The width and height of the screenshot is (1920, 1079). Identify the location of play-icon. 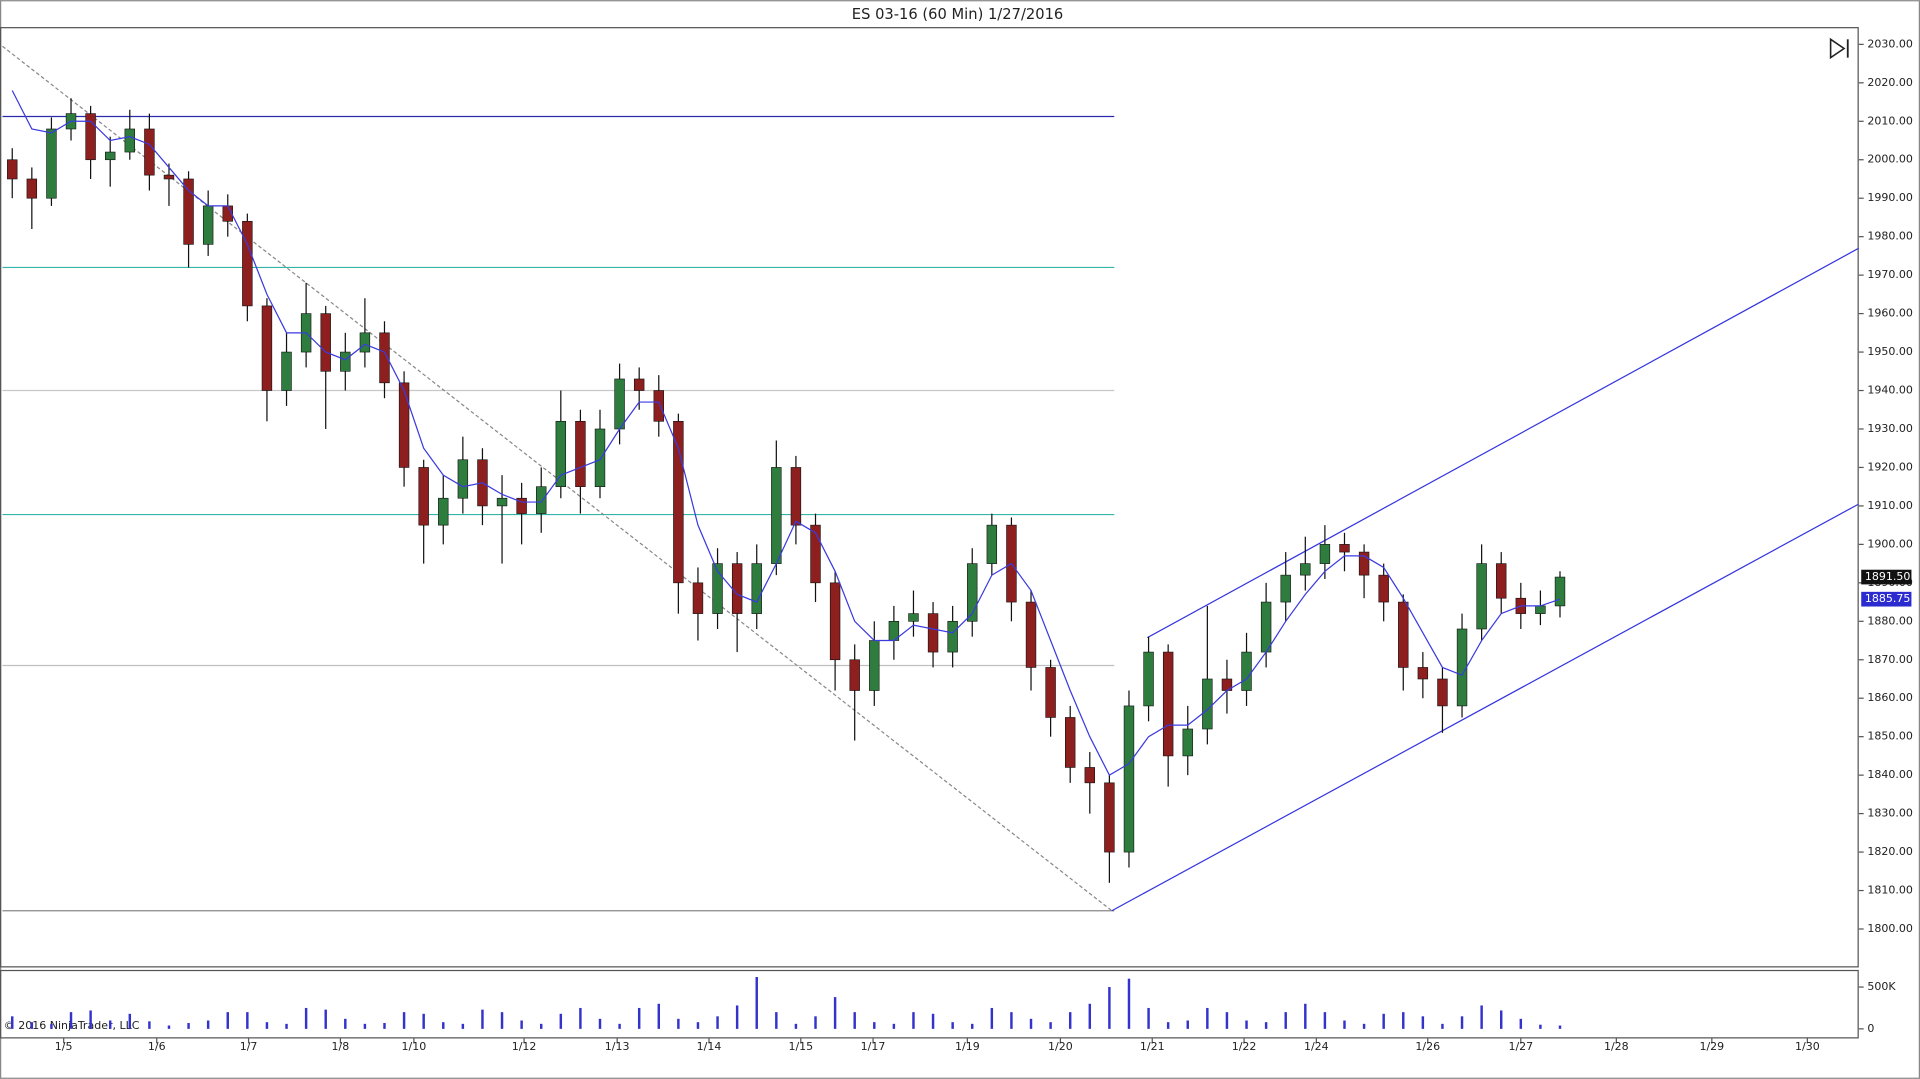
(1837, 48).